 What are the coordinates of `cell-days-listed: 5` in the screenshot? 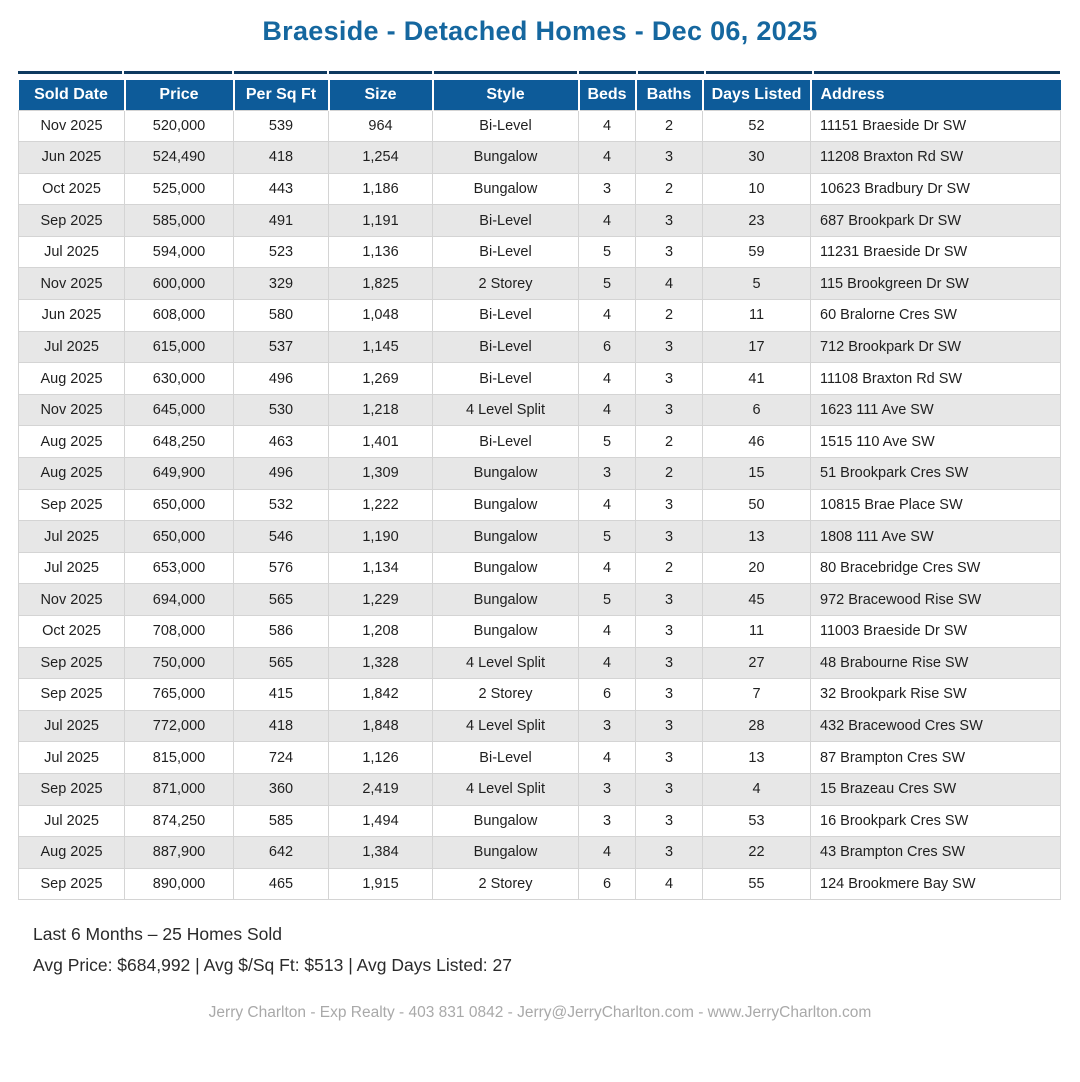 It's located at (756, 284).